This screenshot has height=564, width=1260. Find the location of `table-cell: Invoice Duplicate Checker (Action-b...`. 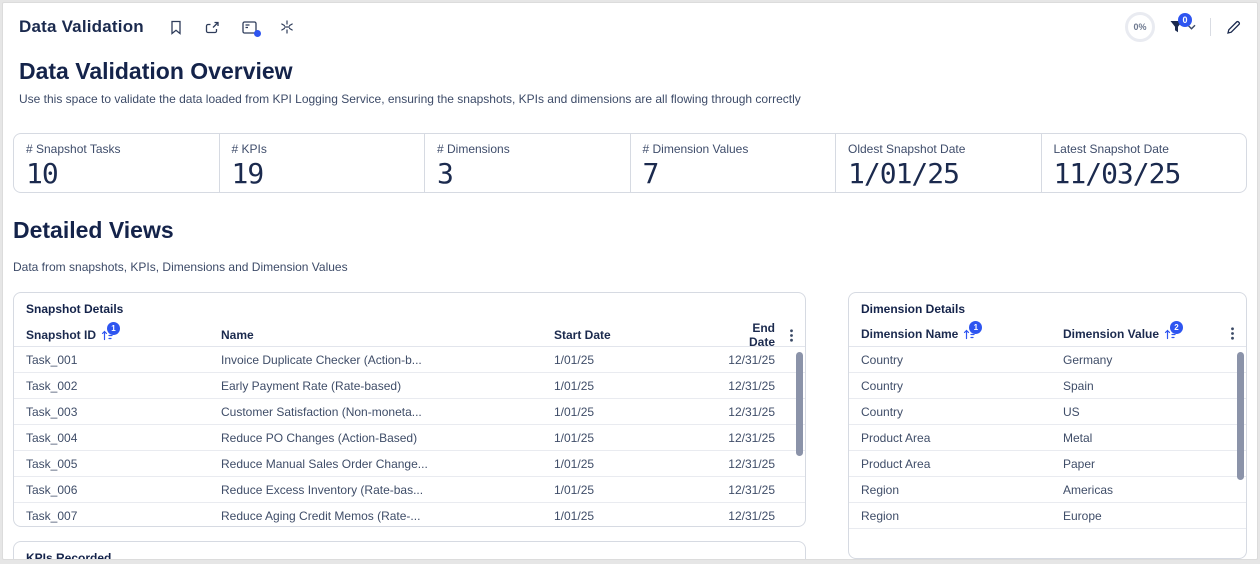

table-cell: Invoice Duplicate Checker (Action-b... is located at coordinates (321, 359).